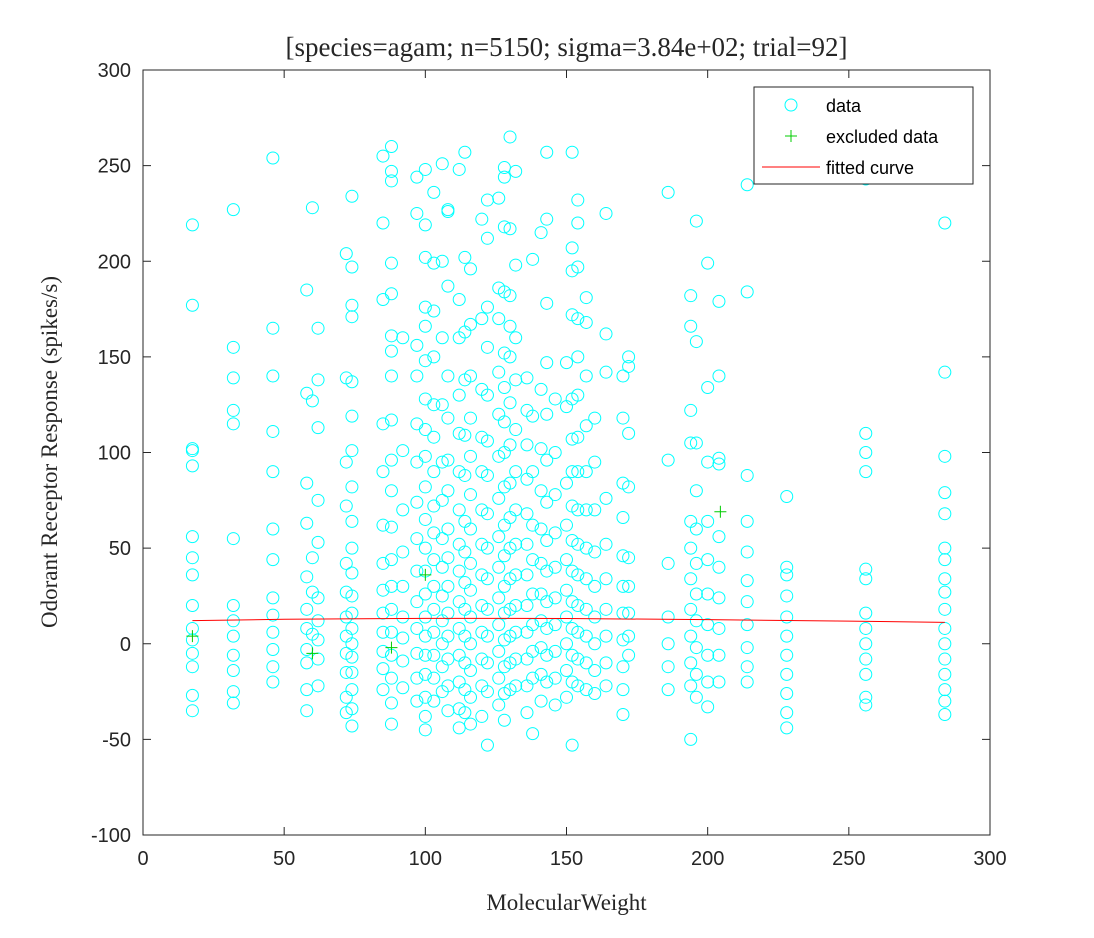  What do you see at coordinates (111, 836) in the screenshot?
I see `y-tick-label: -100` at bounding box center [111, 836].